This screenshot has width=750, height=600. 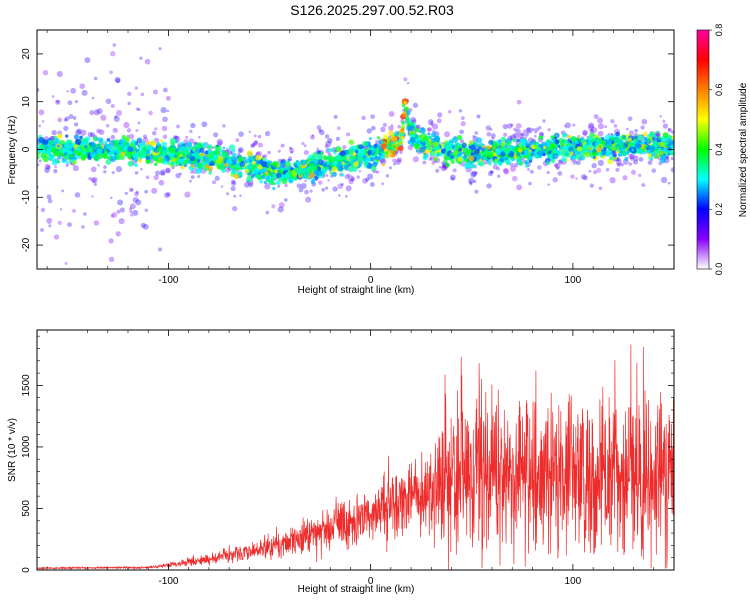 What do you see at coordinates (26, 244) in the screenshot?
I see `y-tick-label: -20` at bounding box center [26, 244].